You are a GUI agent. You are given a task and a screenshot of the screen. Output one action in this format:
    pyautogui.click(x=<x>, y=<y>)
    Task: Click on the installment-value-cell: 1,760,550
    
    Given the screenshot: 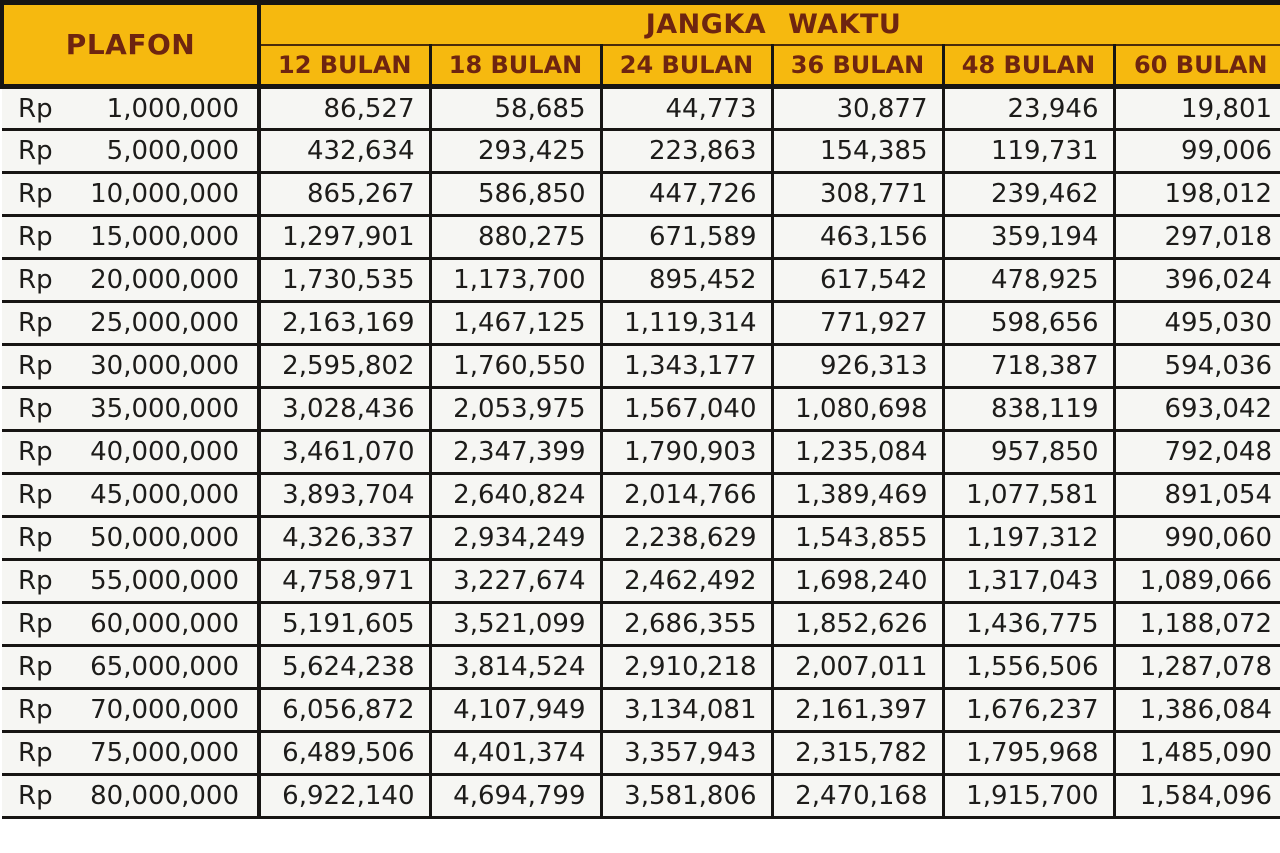 What is the action you would take?
    pyautogui.click(x=516, y=366)
    